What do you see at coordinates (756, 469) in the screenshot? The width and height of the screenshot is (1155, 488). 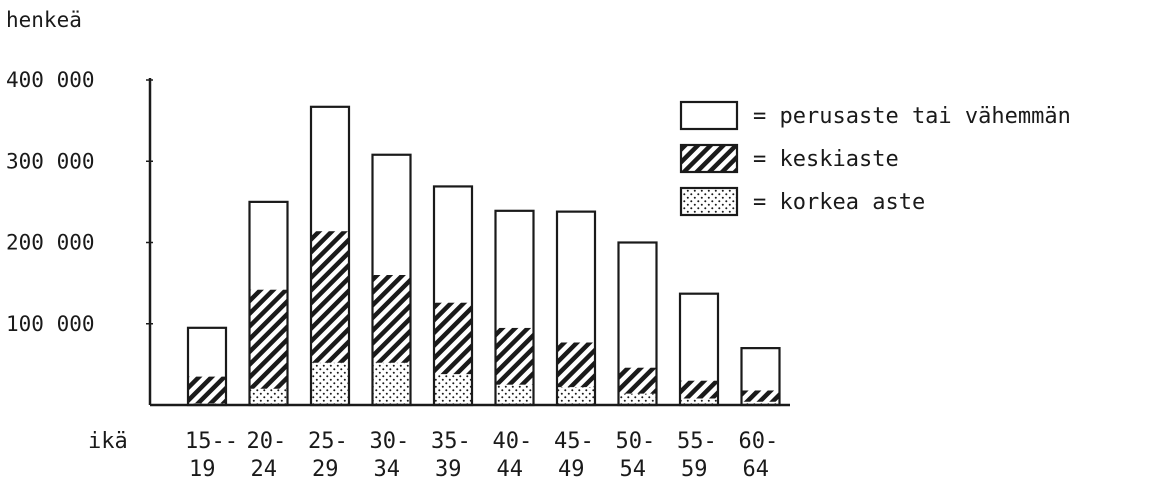 I see `x-tick-label-bottom: 64` at bounding box center [756, 469].